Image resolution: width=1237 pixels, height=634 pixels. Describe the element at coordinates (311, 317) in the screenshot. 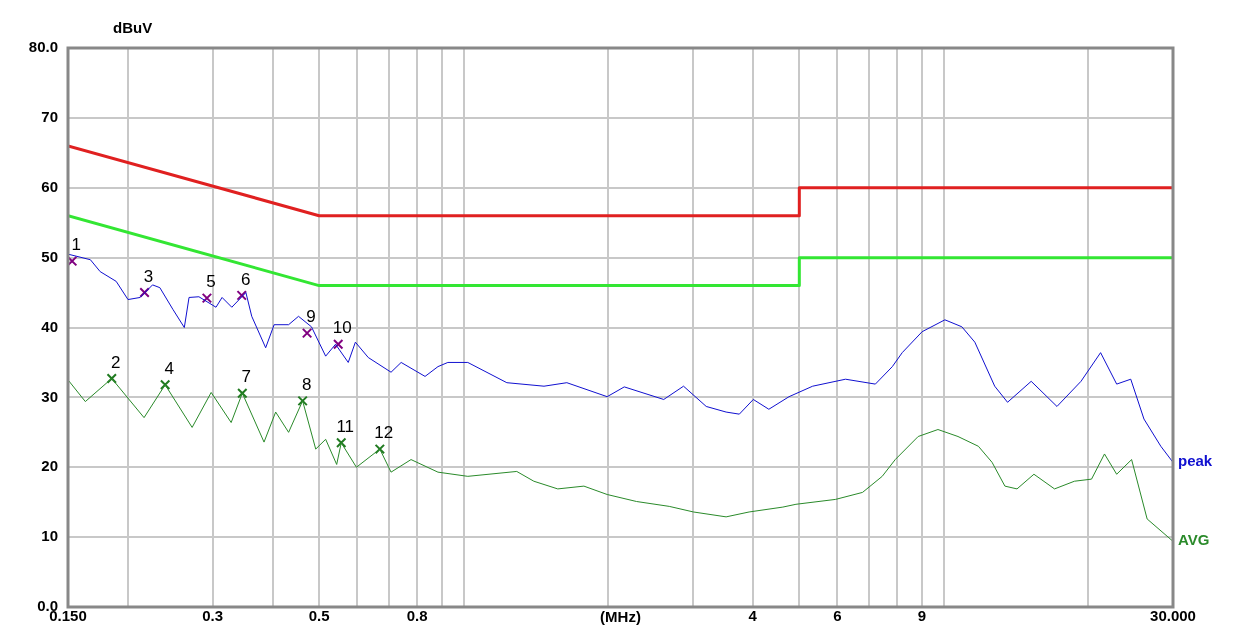

I see `annotation: 9` at that location.